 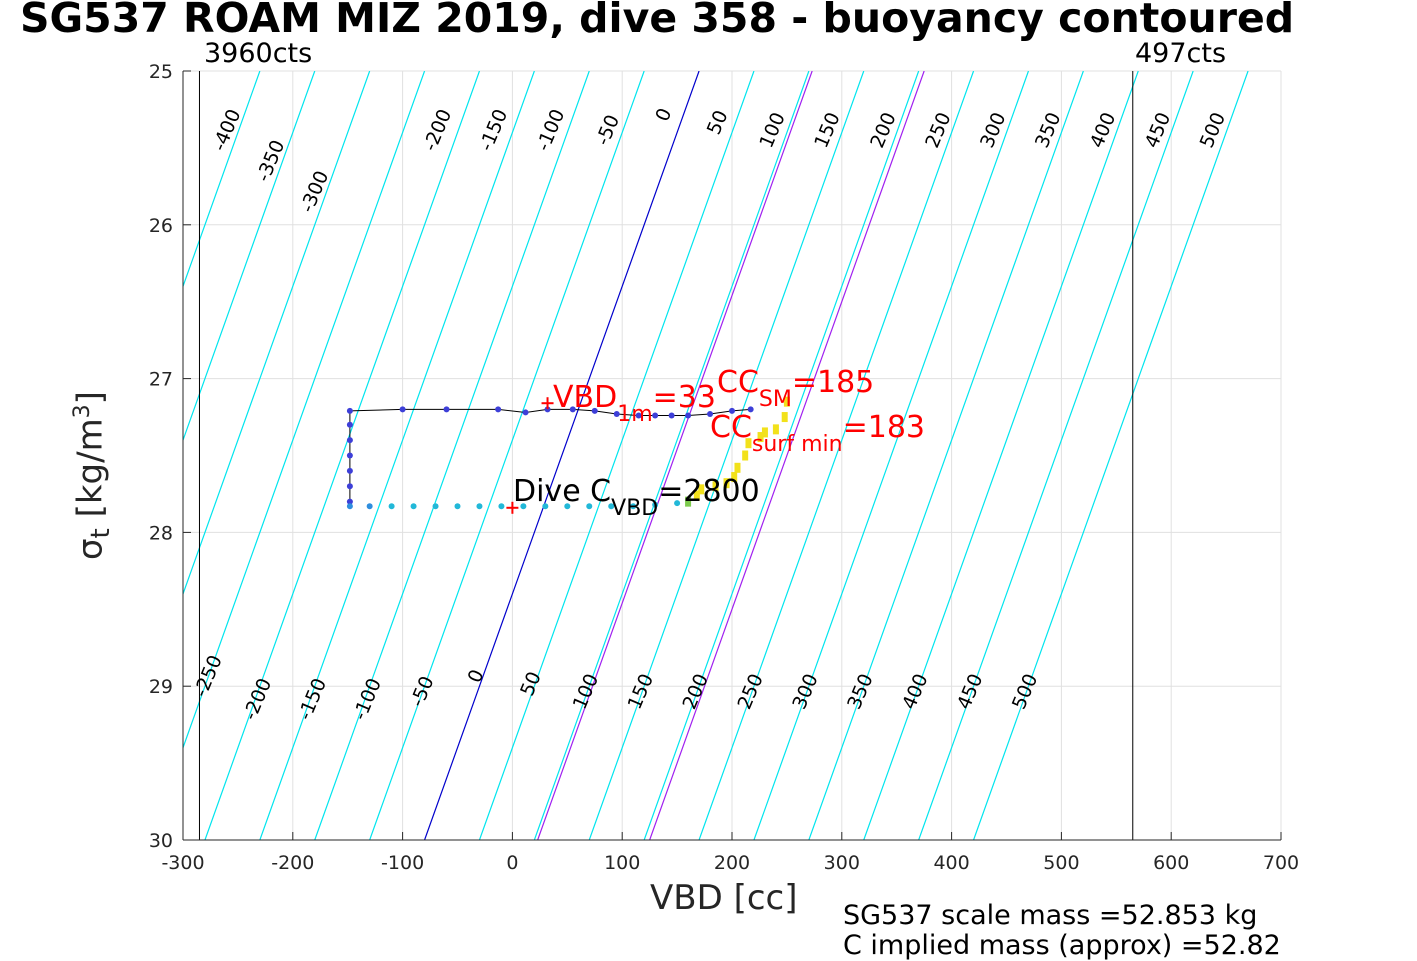 What do you see at coordinates (1062, 945) in the screenshot?
I see `footnote-implied-mass: C implied mass (approx) =52.82` at bounding box center [1062, 945].